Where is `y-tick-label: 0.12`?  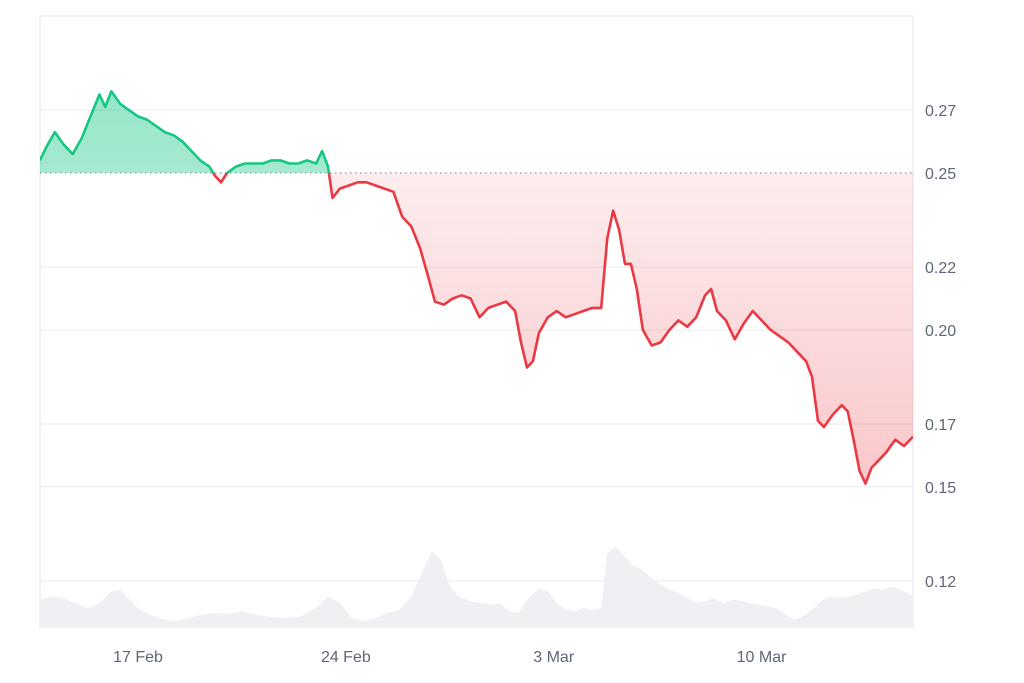
y-tick-label: 0.12 is located at coordinates (940, 582).